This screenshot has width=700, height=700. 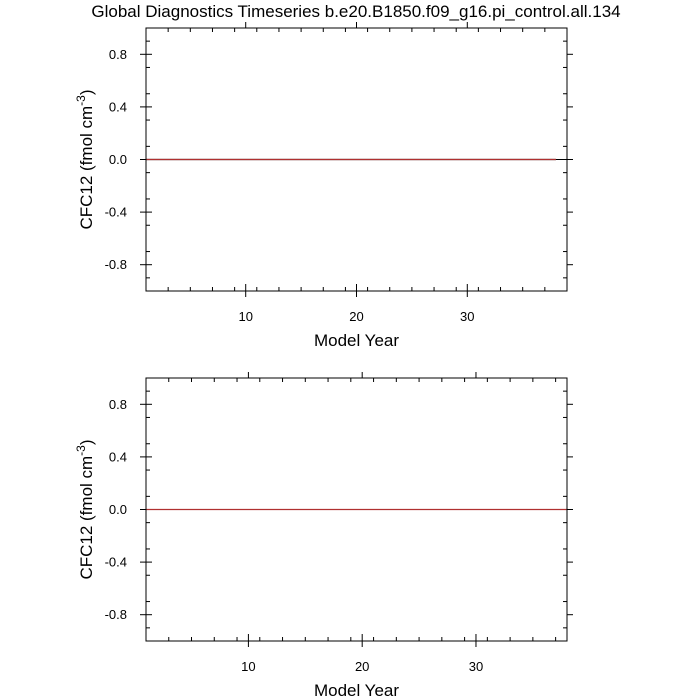 What do you see at coordinates (362, 666) in the screenshot?
I see `chart-1-x-tick-label: 20` at bounding box center [362, 666].